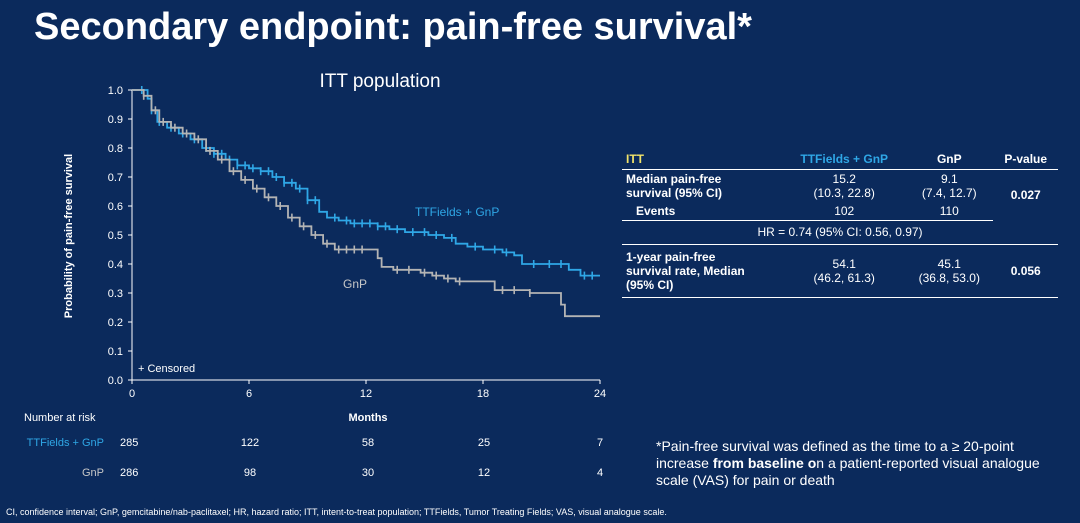  I want to click on y-tick-label: 0.6, so click(115, 207).